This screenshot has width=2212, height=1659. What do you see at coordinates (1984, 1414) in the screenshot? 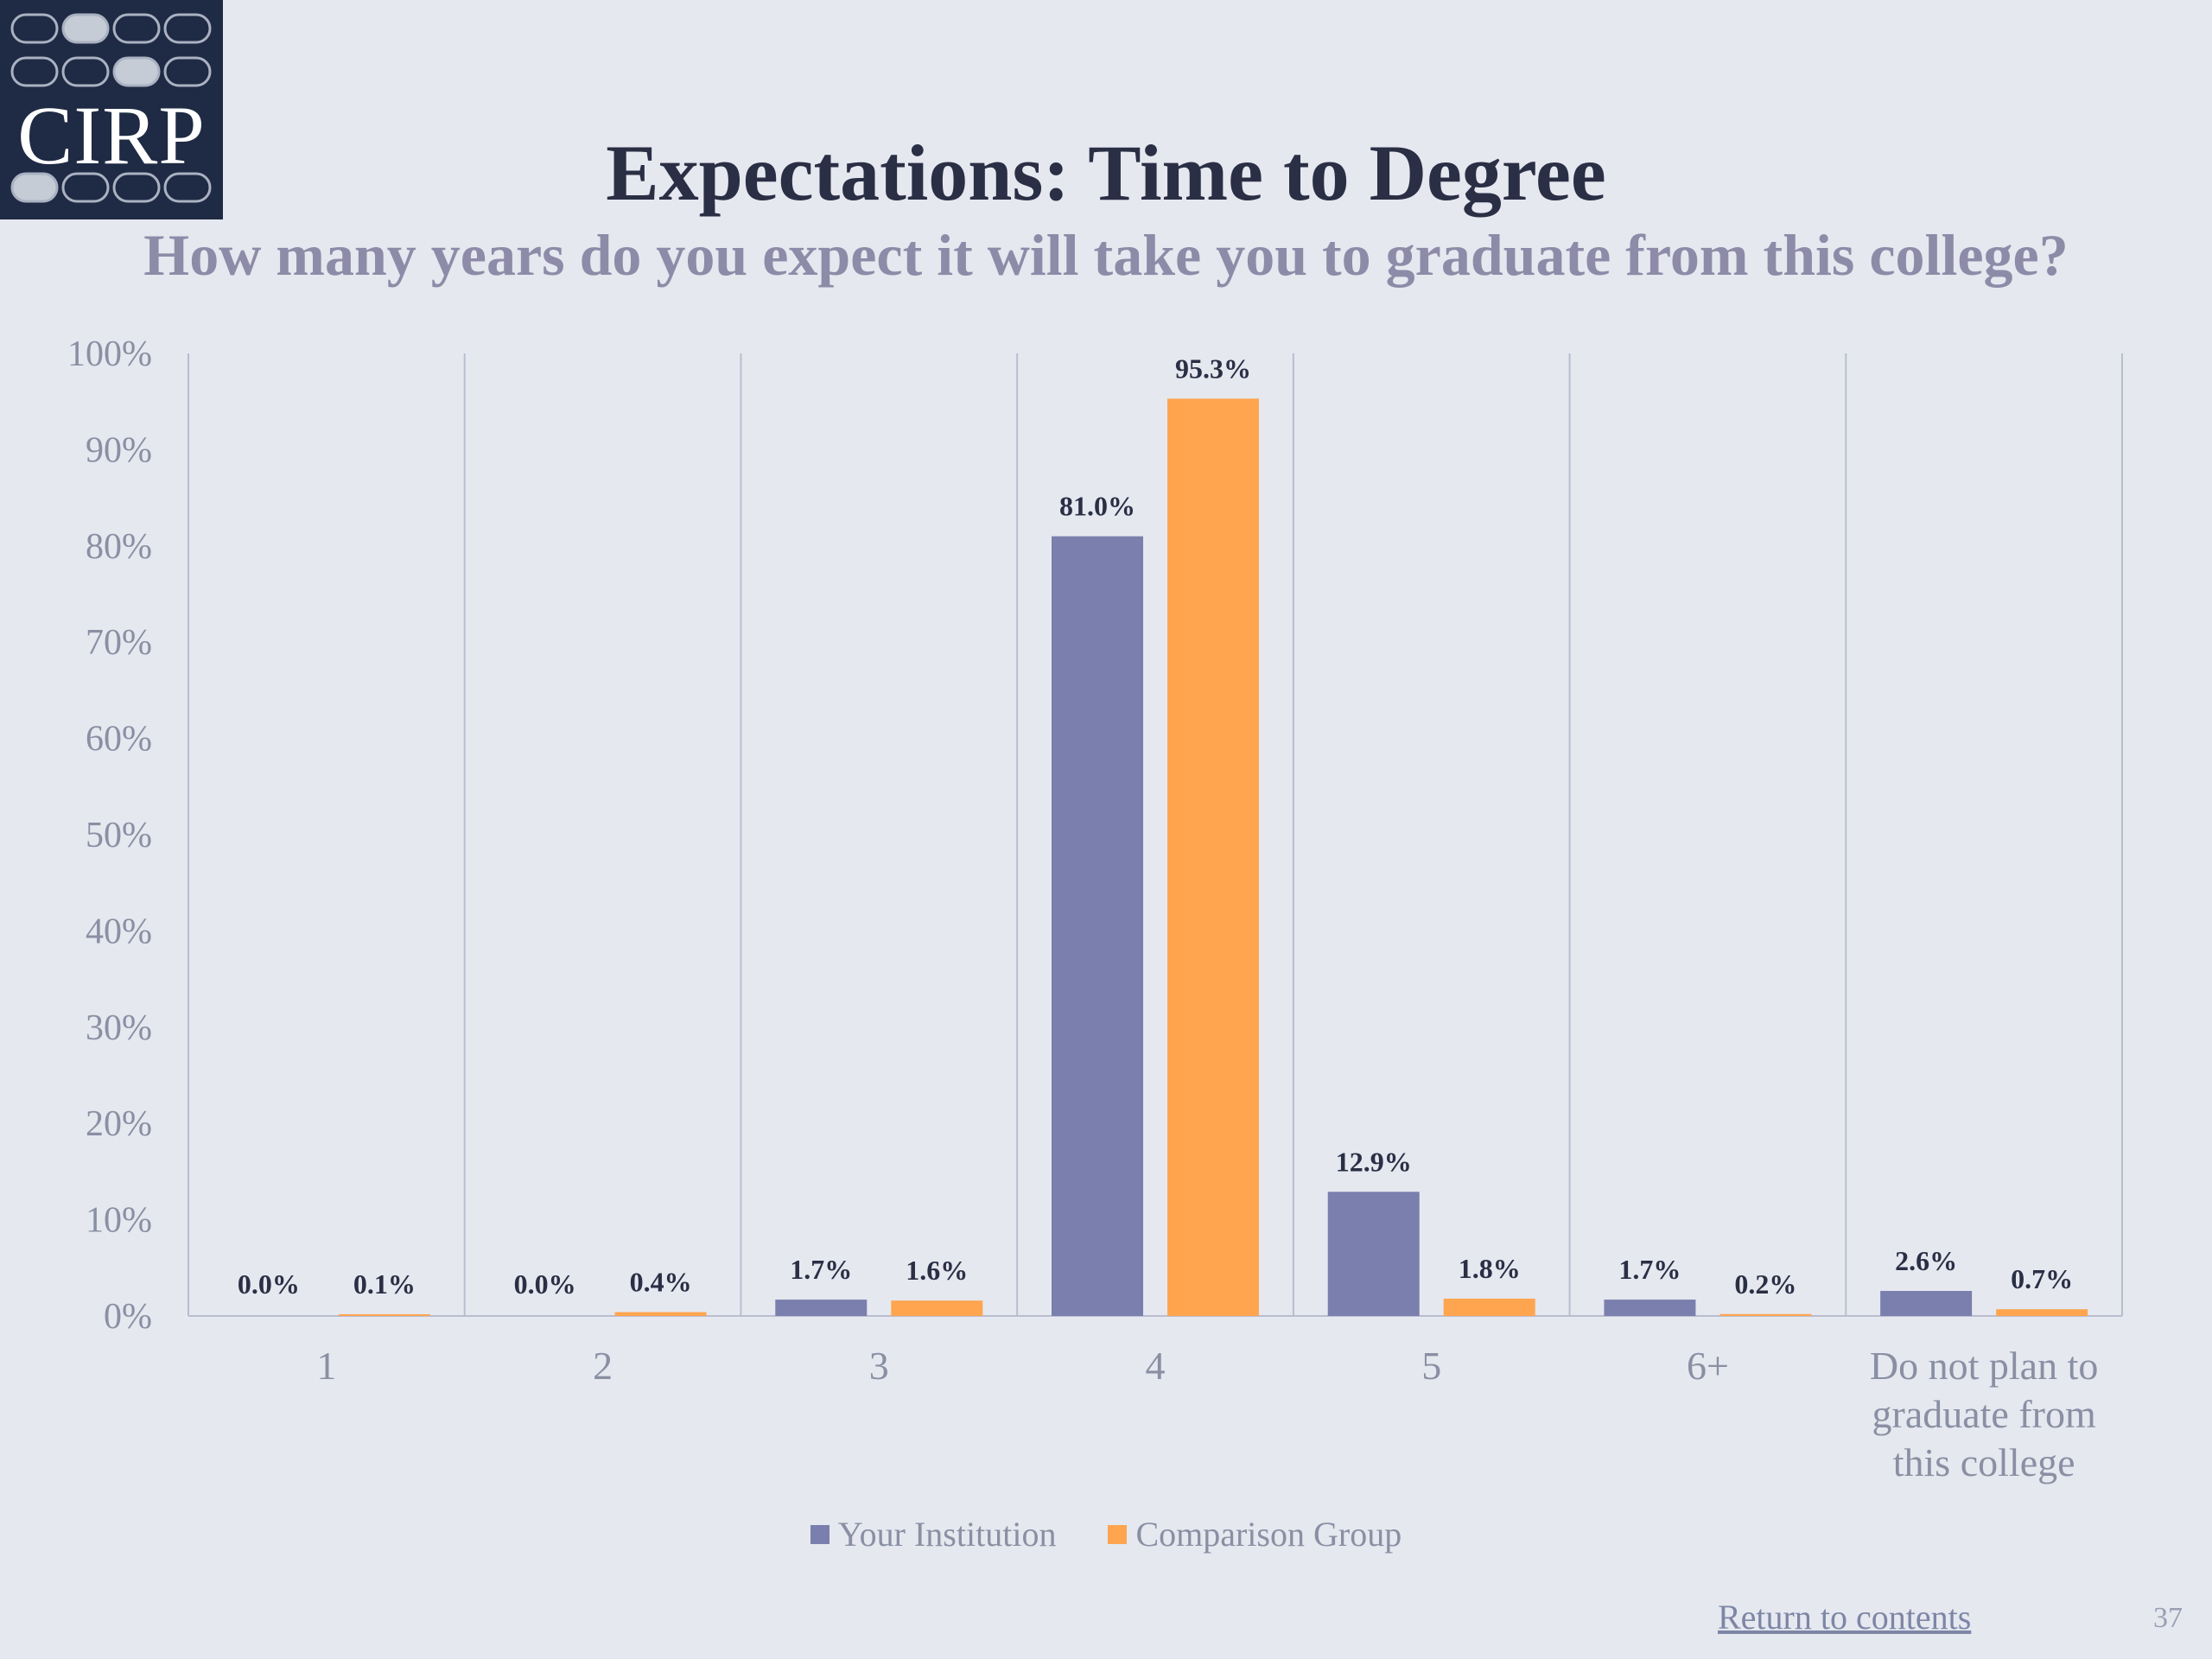
I see `x-category-label: graduate from` at bounding box center [1984, 1414].